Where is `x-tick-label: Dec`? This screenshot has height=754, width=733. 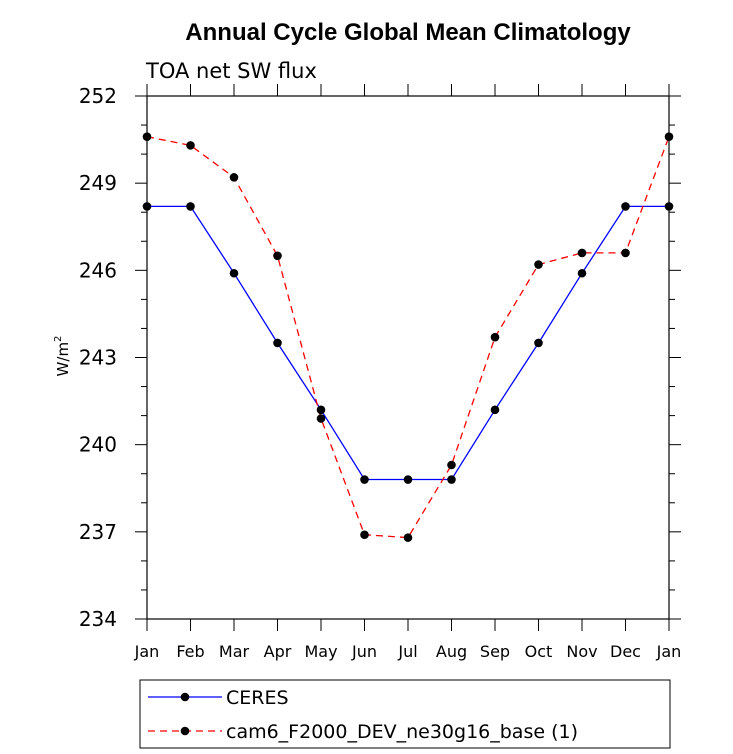 x-tick-label: Dec is located at coordinates (625, 651).